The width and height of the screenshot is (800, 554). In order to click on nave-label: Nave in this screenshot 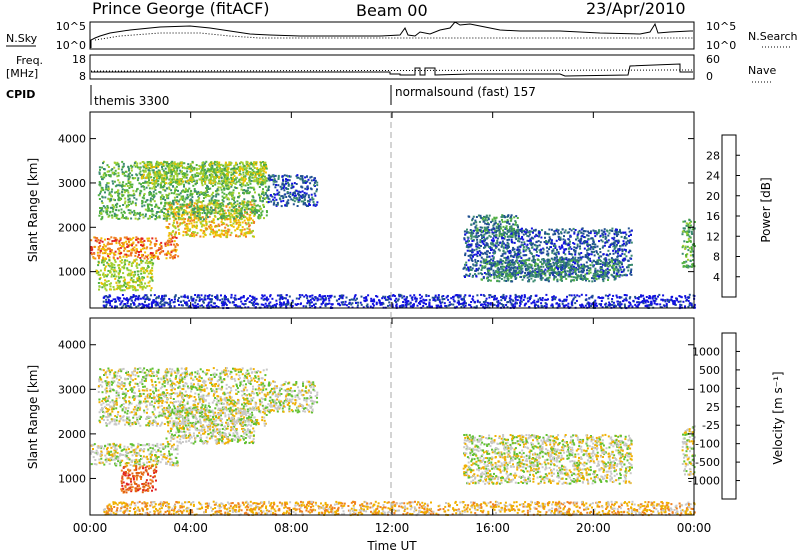, I will do `click(762, 70)`.